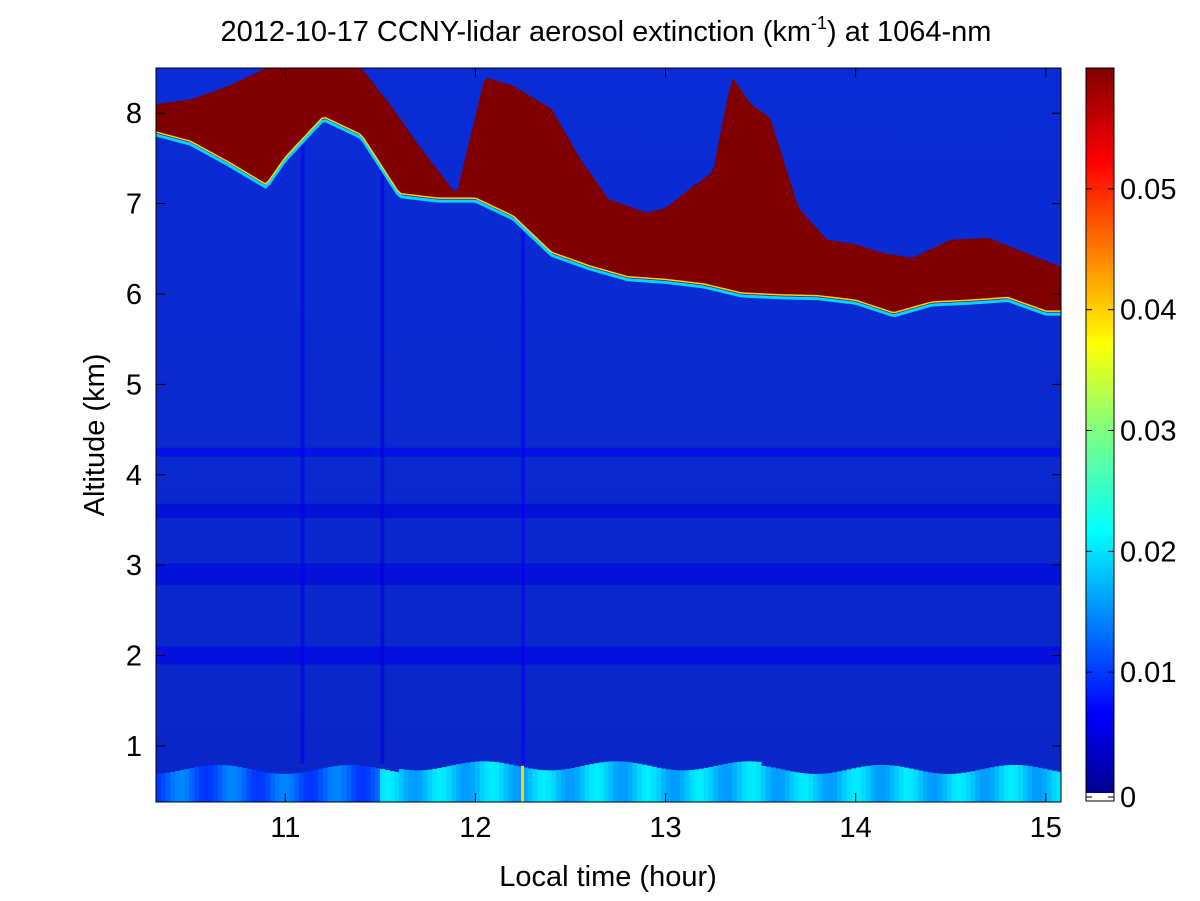 Image resolution: width=1200 pixels, height=901 pixels. Describe the element at coordinates (856, 828) in the screenshot. I see `x-tick-label: 14` at that location.